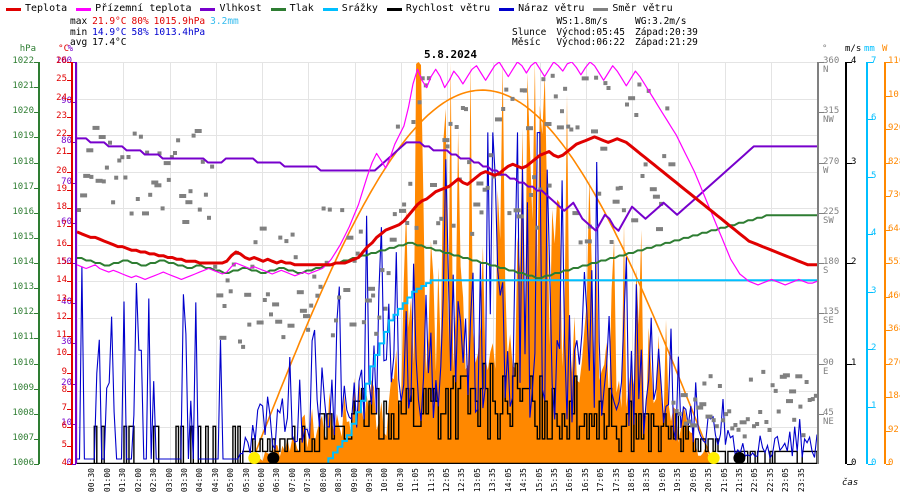 The image size is (900, 500). What do you see at coordinates (534, 22) in the screenshot?
I see `sun-spacer` at bounding box center [534, 22].